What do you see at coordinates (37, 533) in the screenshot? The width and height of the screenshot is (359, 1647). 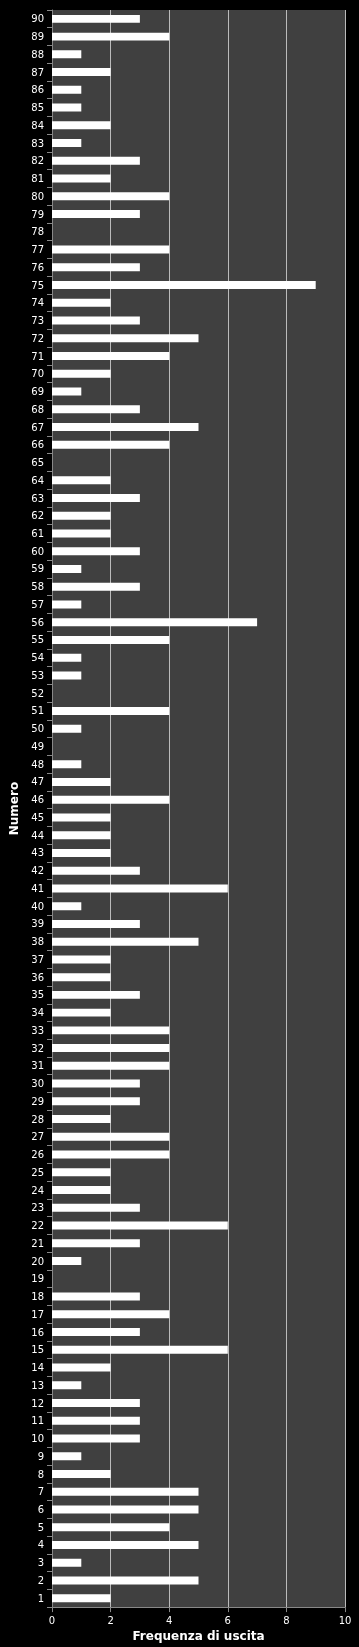 I see `y-tick-label: 61` at bounding box center [37, 533].